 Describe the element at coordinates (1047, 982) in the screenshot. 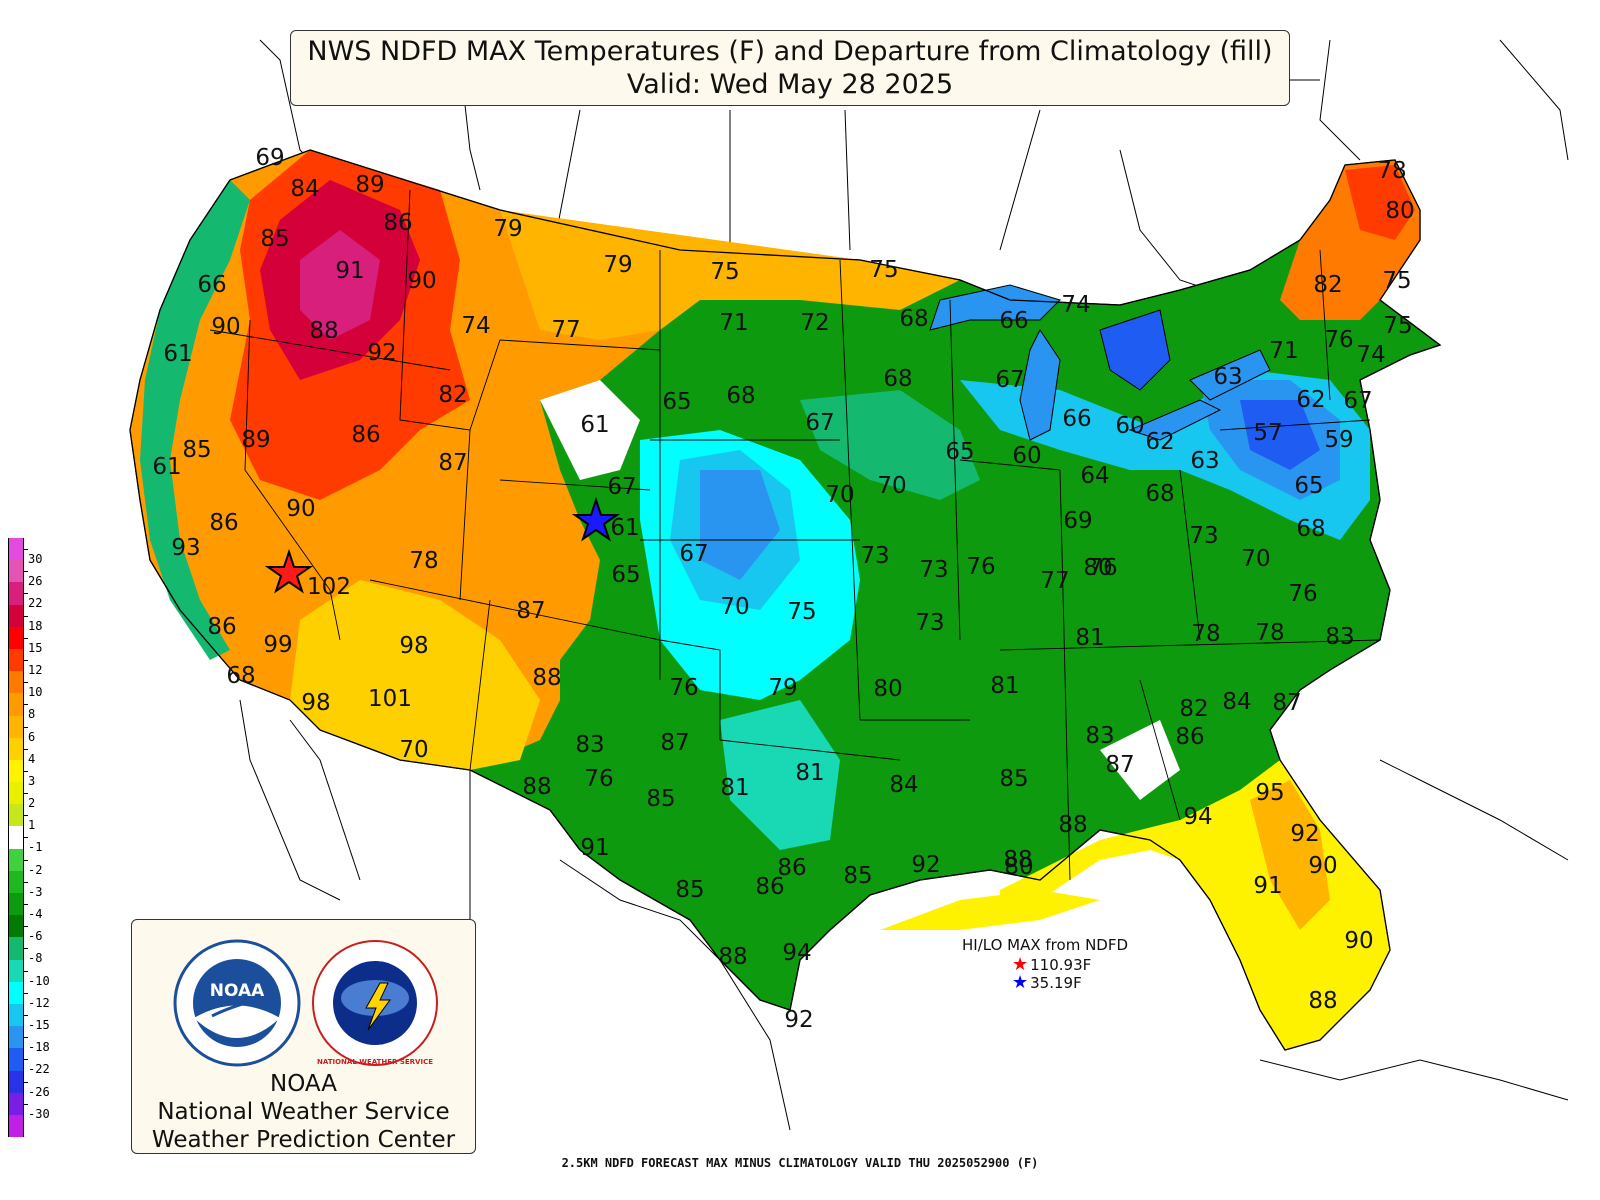

I see `hilo-low-row: ★ 35.19F` at that location.